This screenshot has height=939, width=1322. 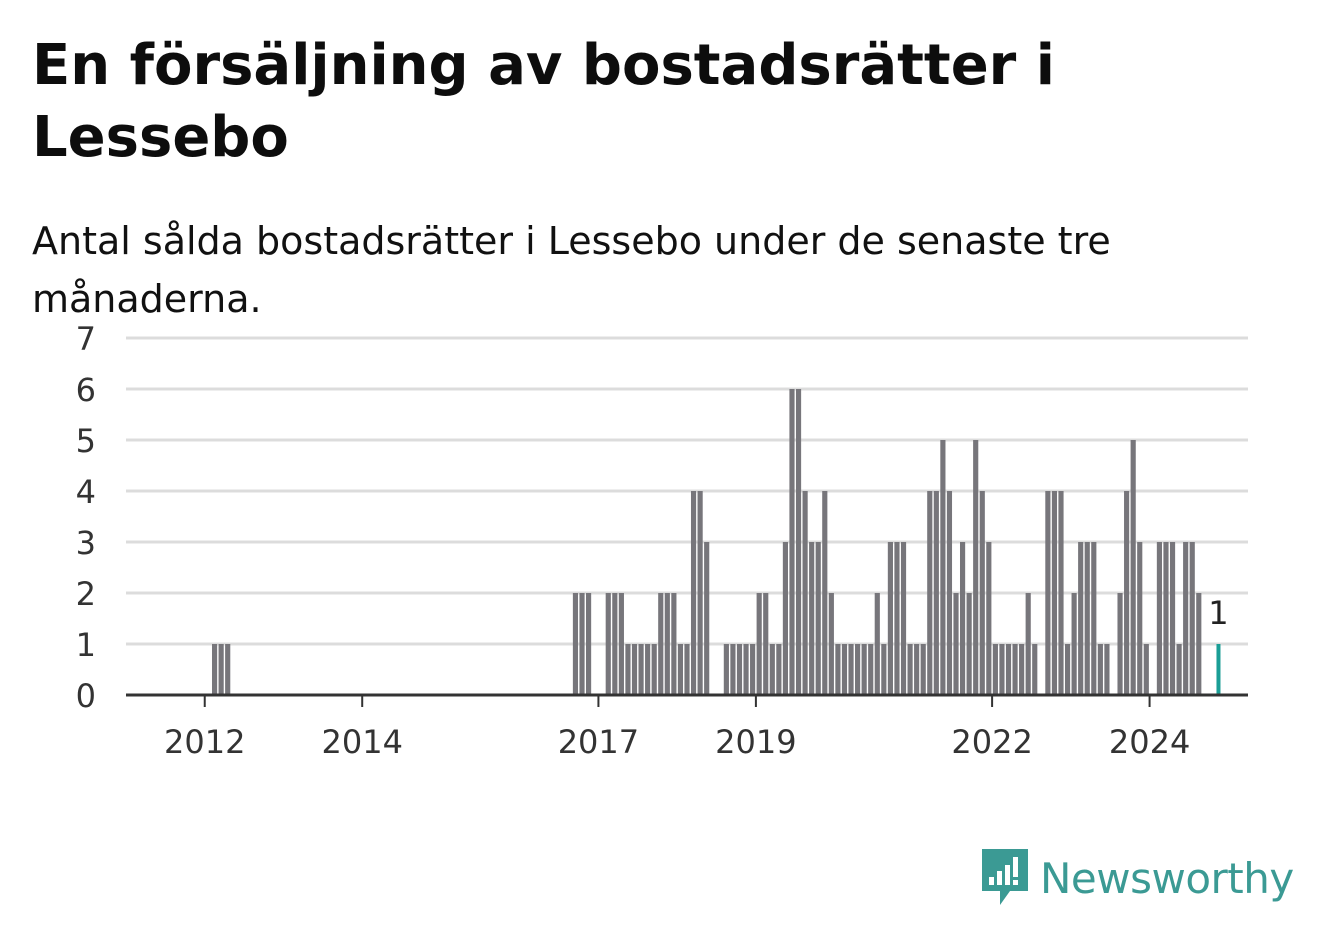 I want to click on x-tick-label: 2017, so click(x=598, y=742).